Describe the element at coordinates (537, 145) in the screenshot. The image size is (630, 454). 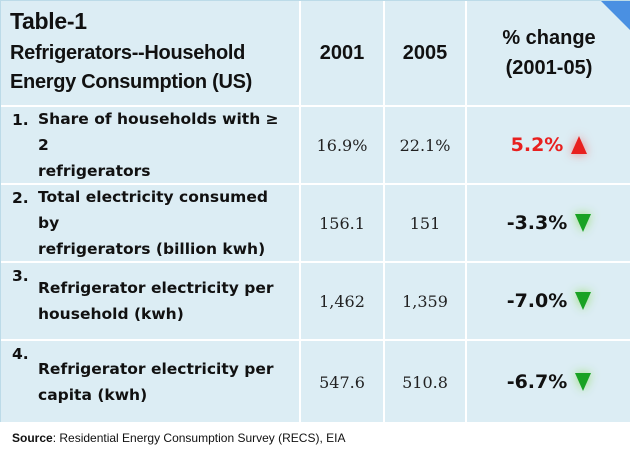
I see `change-value: 5.2%` at that location.